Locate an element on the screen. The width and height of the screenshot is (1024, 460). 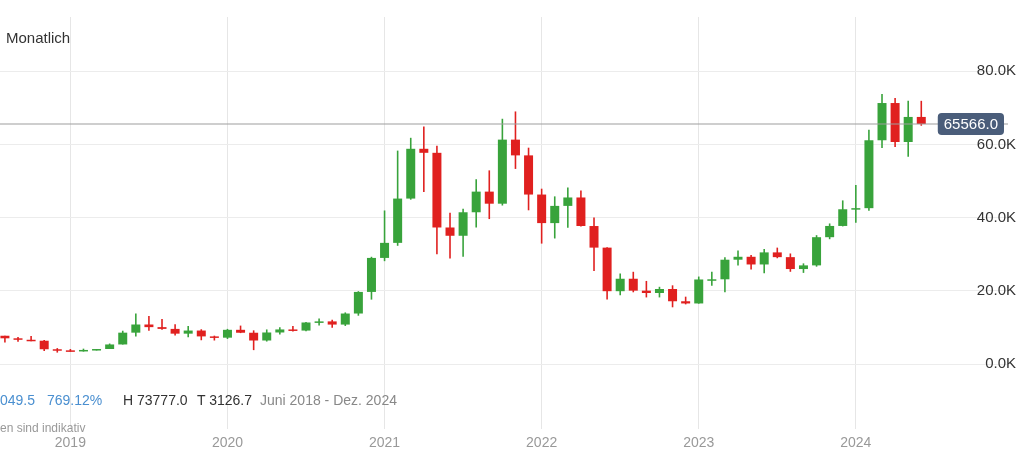
x-tick-label: 2019 is located at coordinates (70, 442).